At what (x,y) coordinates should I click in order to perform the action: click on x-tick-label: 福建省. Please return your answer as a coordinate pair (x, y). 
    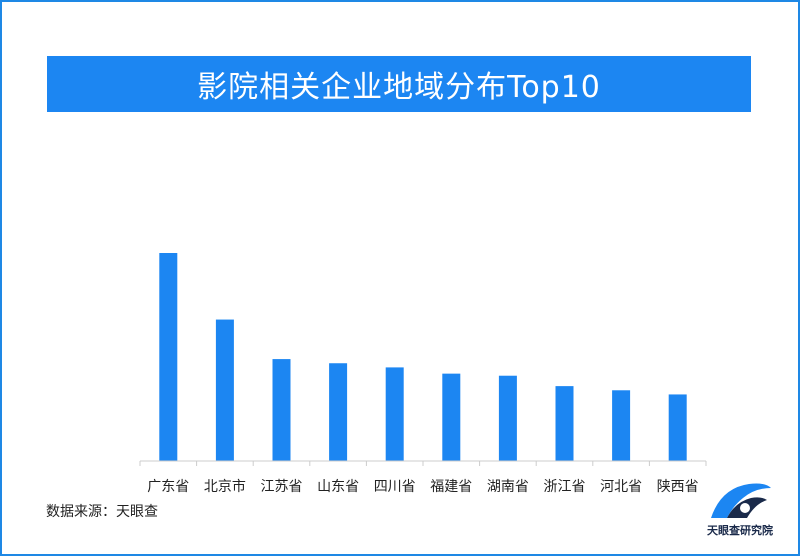
    Looking at the image, I should click on (451, 487).